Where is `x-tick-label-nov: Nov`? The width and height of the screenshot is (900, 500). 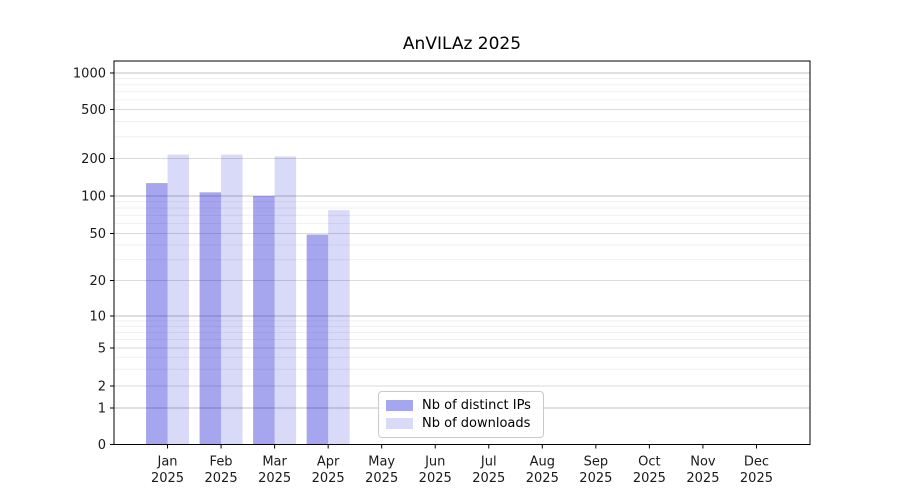
x-tick-label-nov: Nov is located at coordinates (703, 462).